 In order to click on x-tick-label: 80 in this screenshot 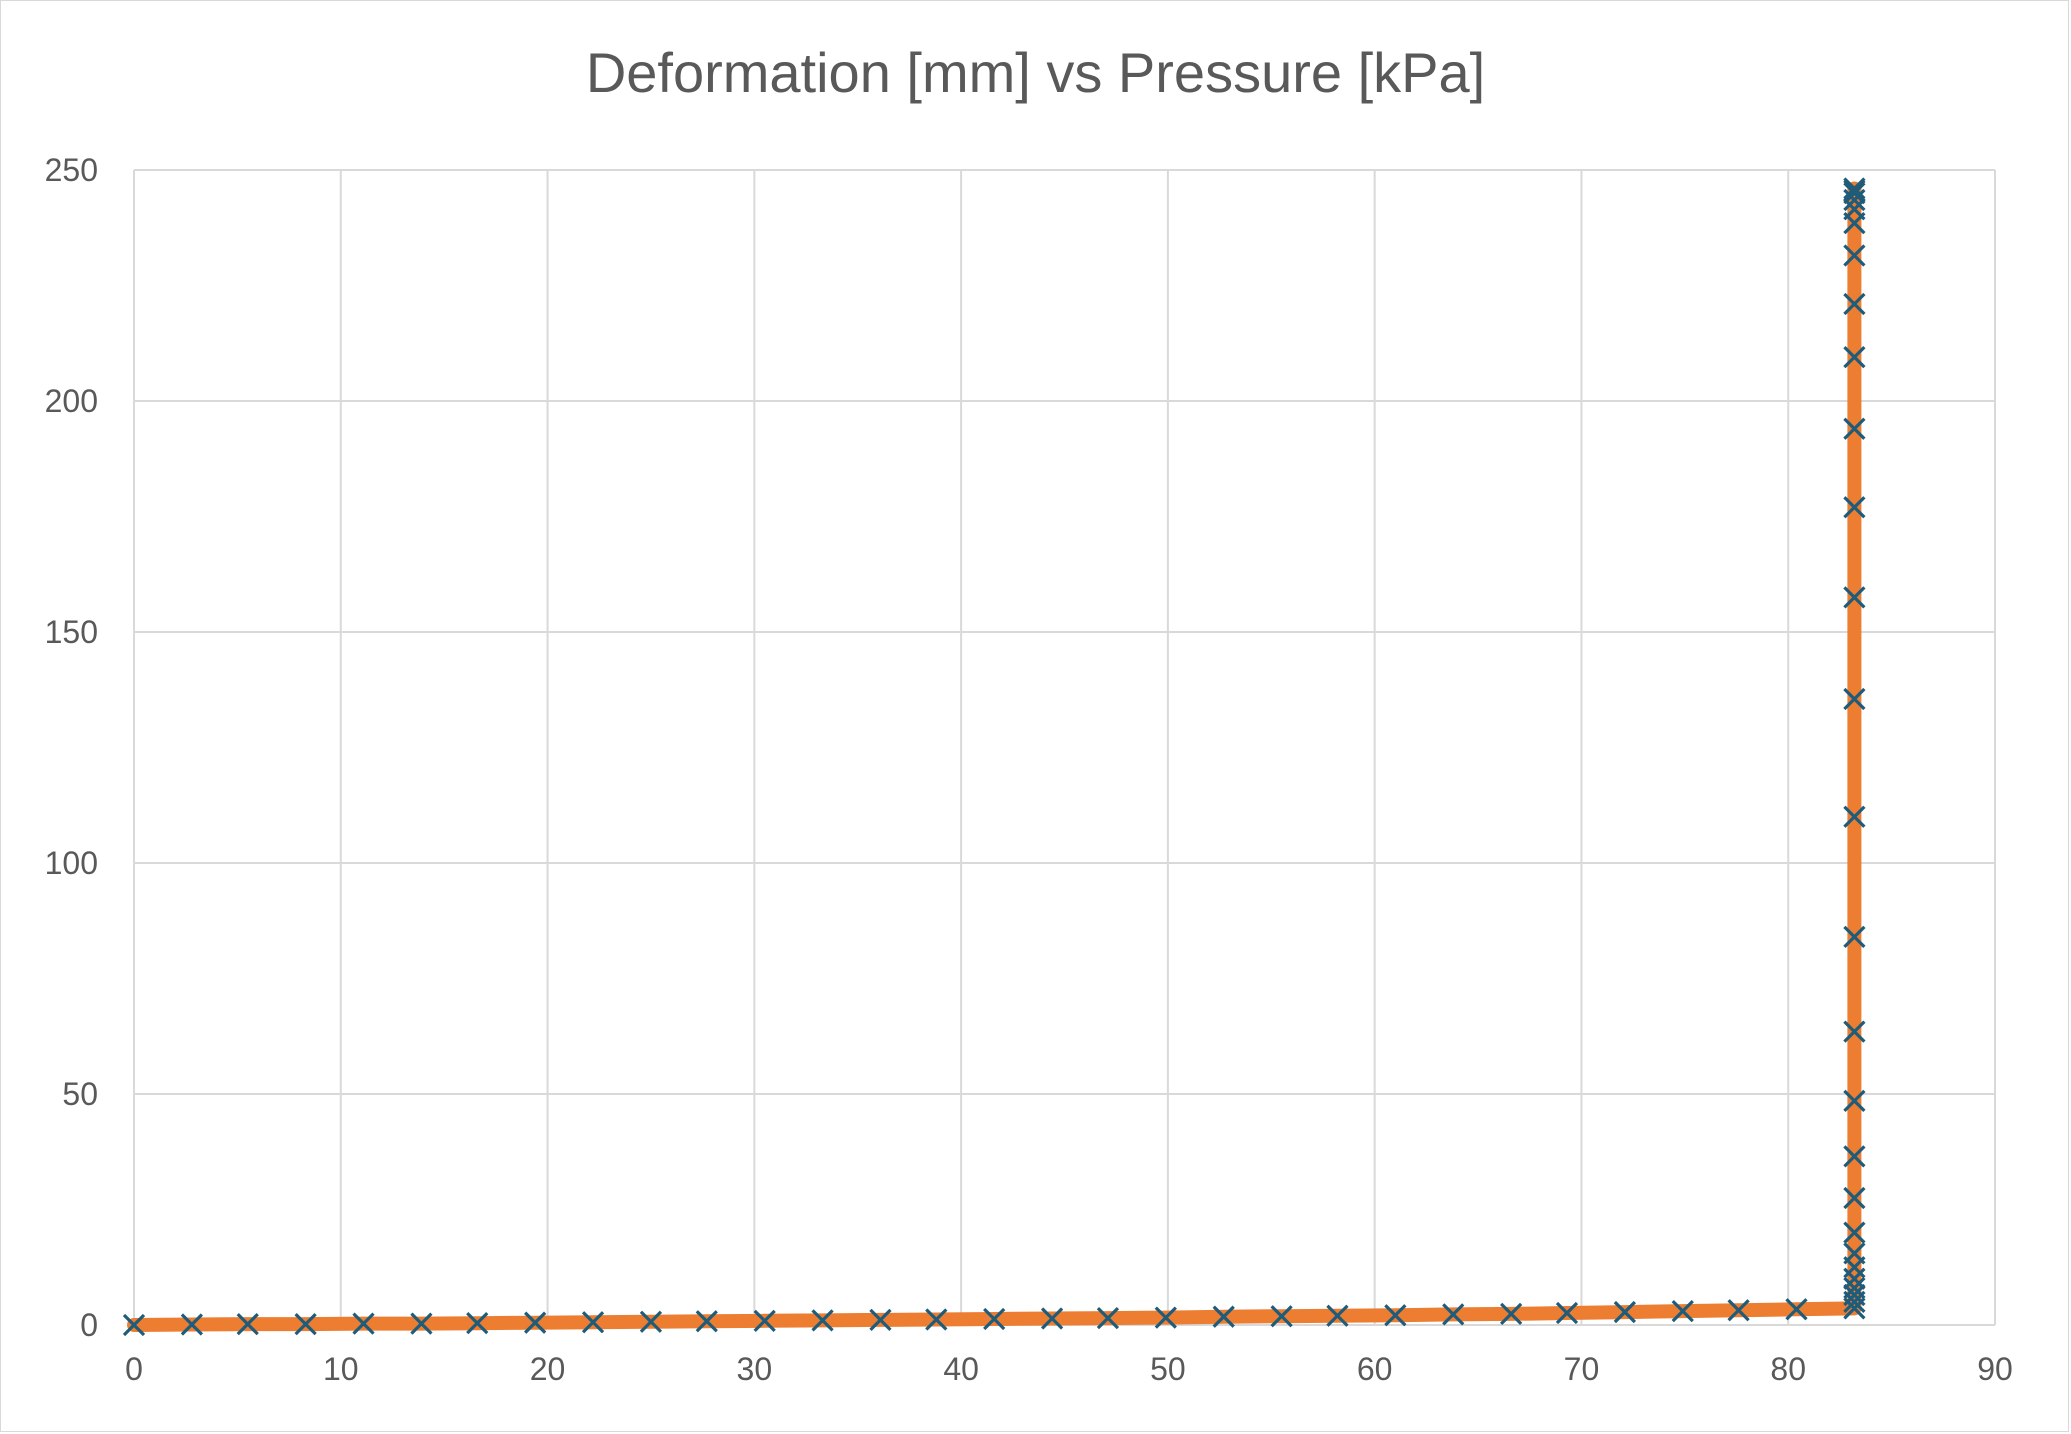, I will do `click(1788, 1369)`.